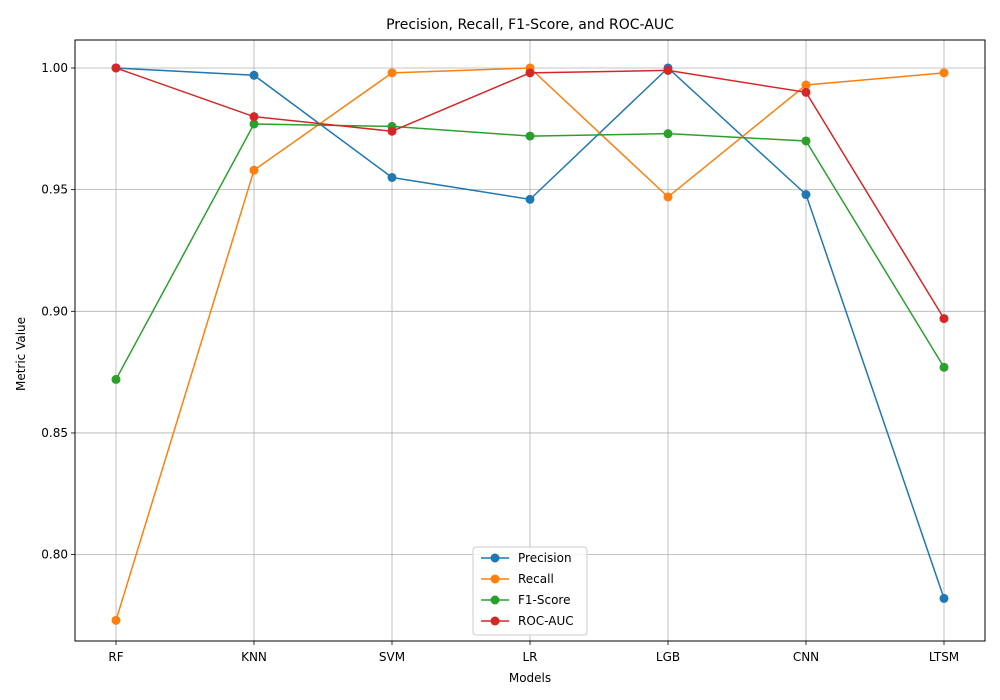 This screenshot has height=700, width=1000. What do you see at coordinates (530, 678) in the screenshot?
I see `x-axis-title: Models` at bounding box center [530, 678].